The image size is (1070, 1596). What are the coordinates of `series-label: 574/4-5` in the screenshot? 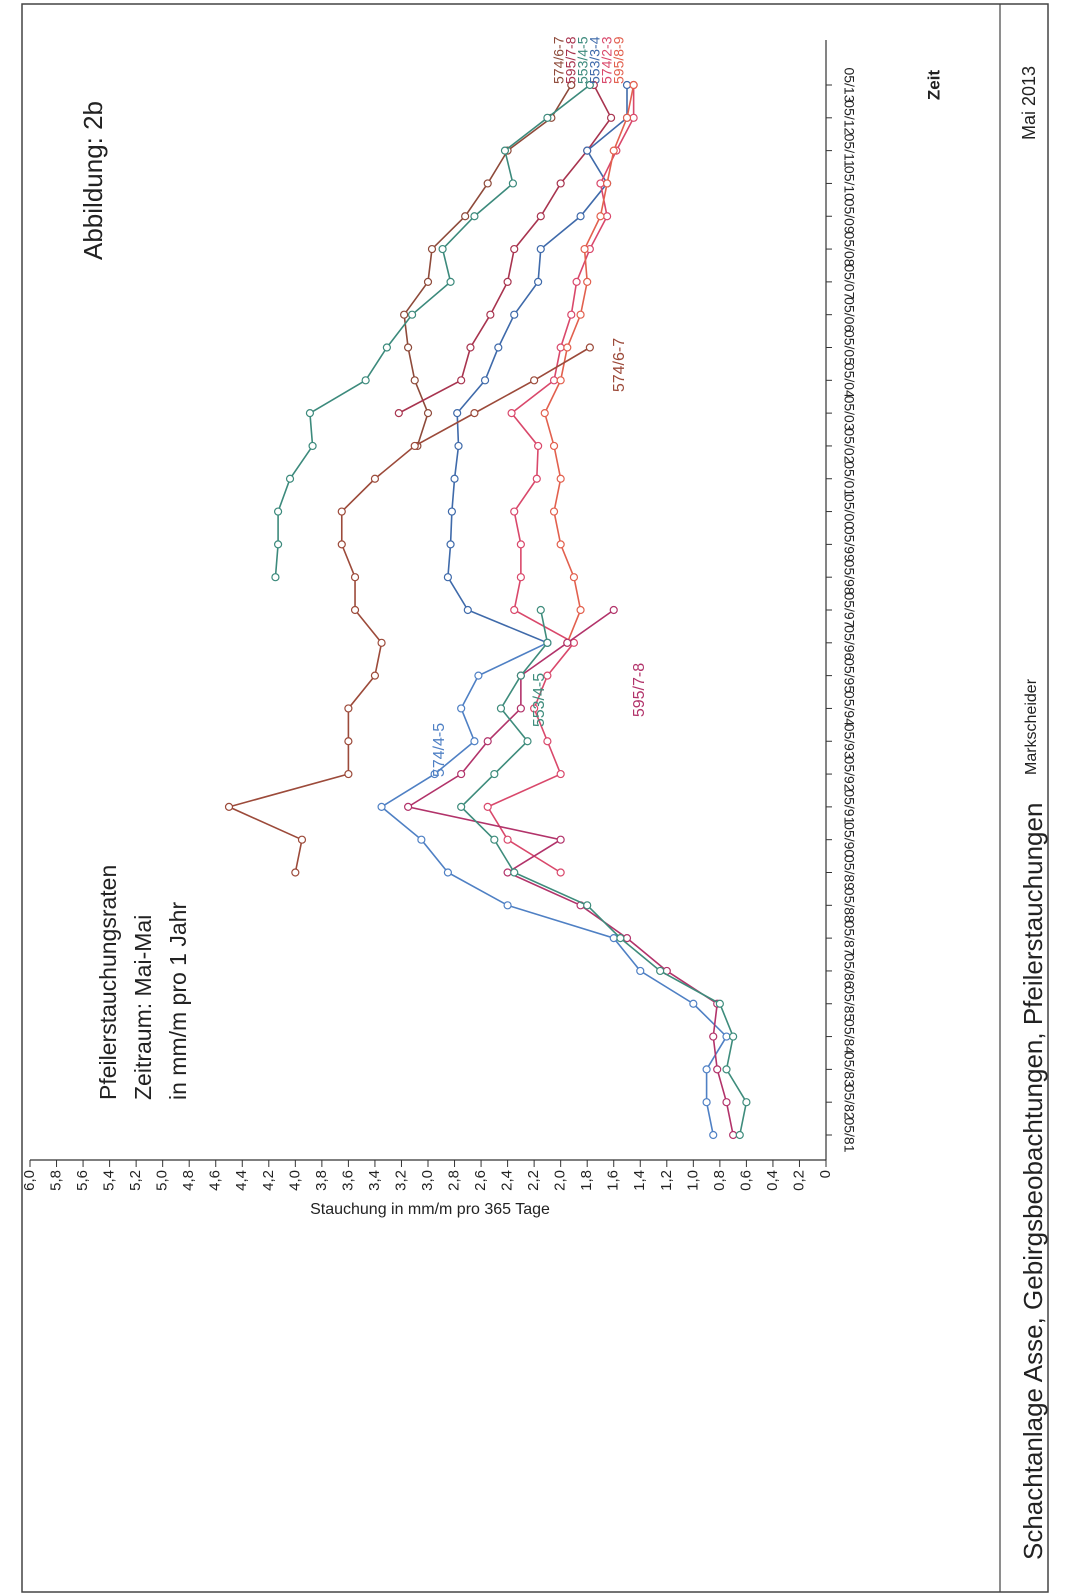 It's located at (439, 750).